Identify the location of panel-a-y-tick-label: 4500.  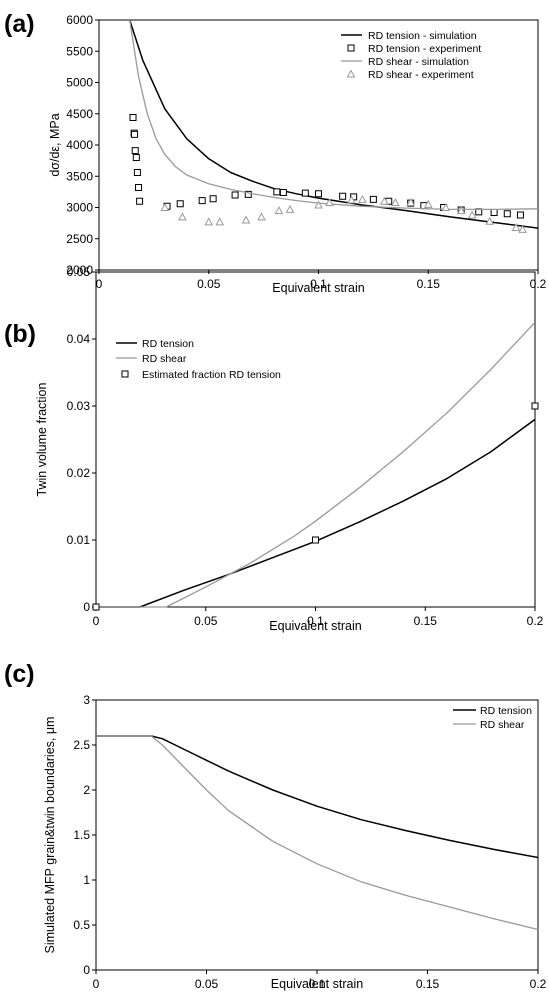
(79, 114).